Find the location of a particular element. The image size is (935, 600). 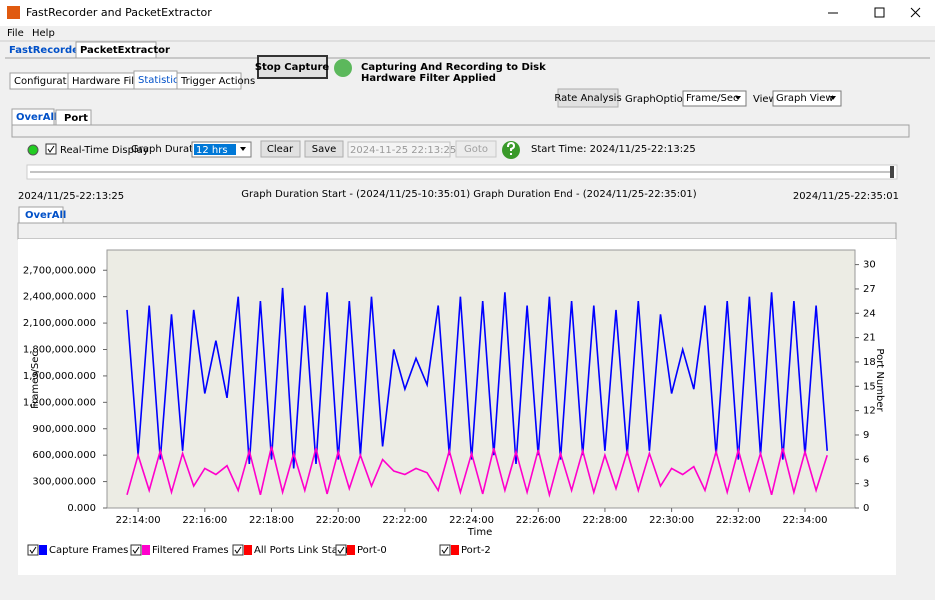

sub-tab is located at coordinates (209, 81).